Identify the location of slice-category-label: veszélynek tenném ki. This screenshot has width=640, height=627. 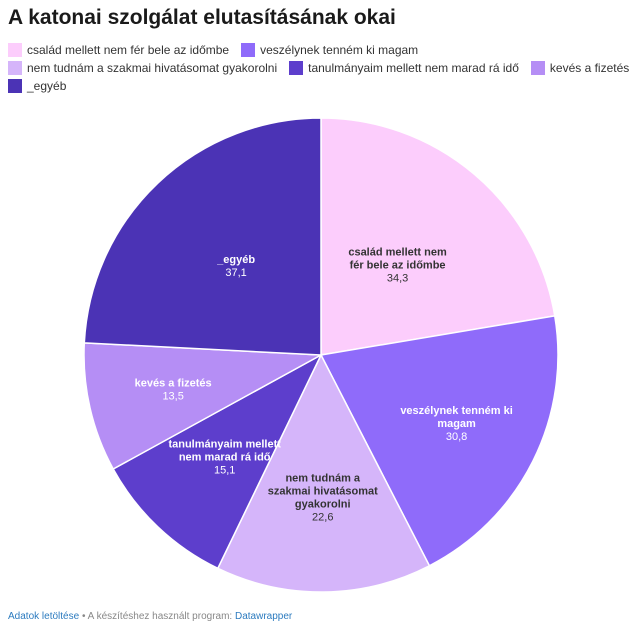
(456, 411).